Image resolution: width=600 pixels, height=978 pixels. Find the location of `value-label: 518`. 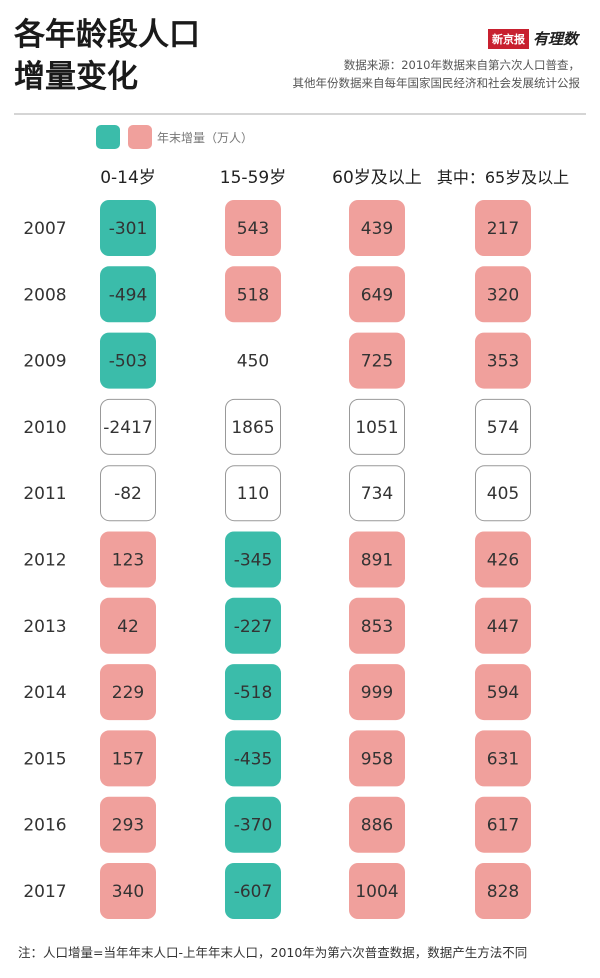

value-label: 518 is located at coordinates (253, 295).